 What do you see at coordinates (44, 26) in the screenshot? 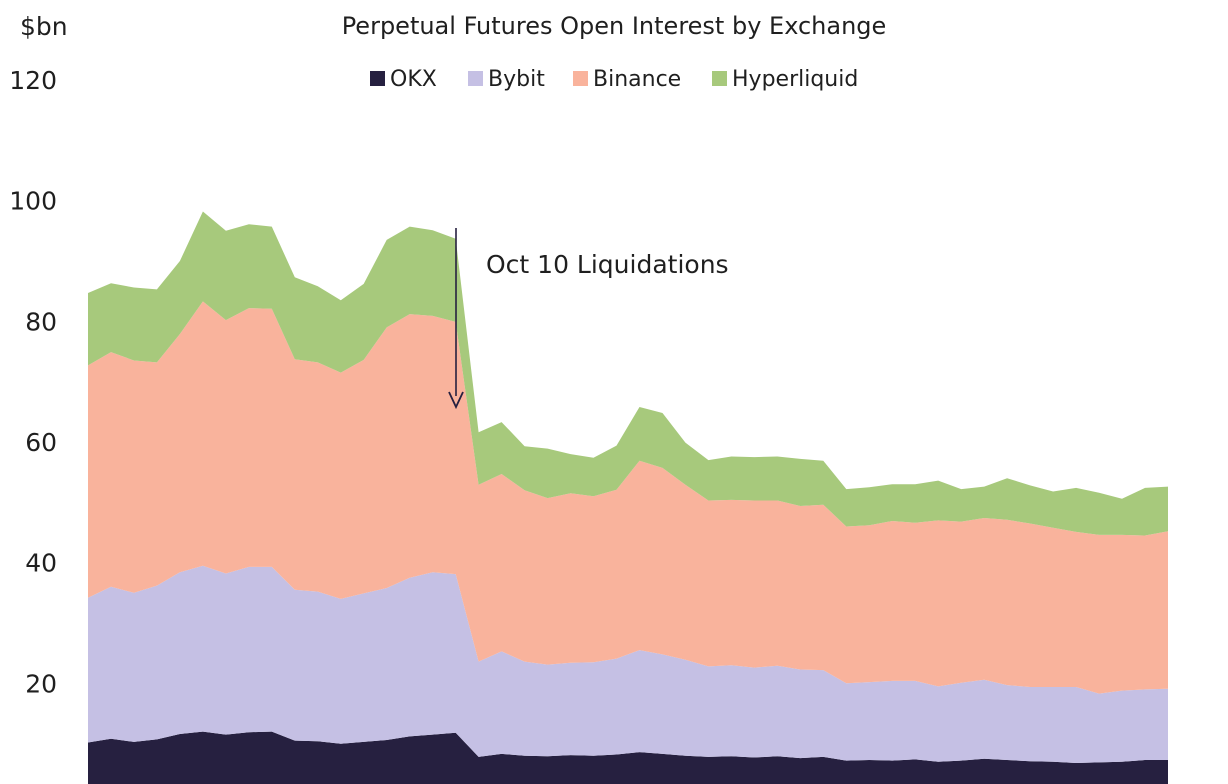
I see `y-axis-unit-label: $bn` at bounding box center [44, 26].